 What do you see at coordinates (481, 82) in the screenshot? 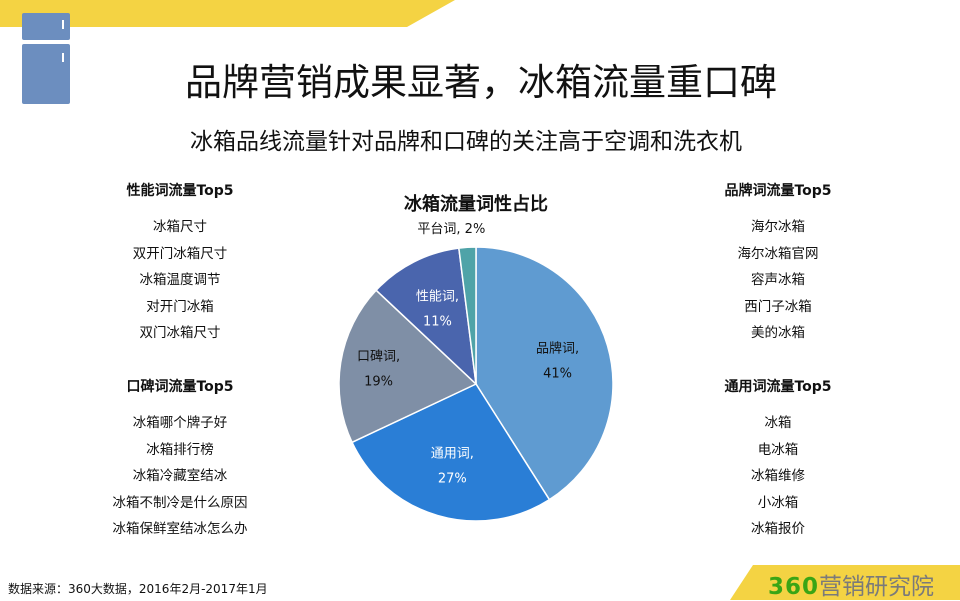
I see `page-title: 品牌营销成果显著，冰箱流量重口碑` at bounding box center [481, 82].